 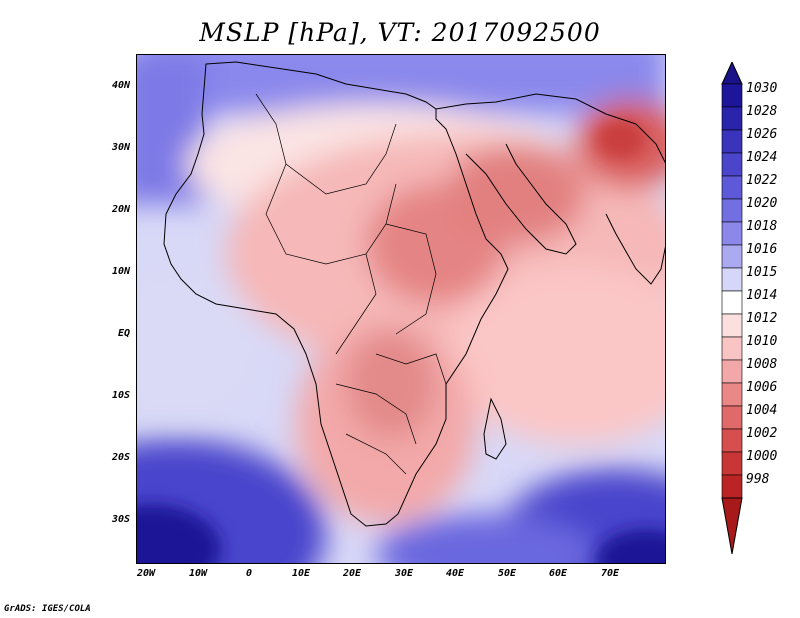 What do you see at coordinates (391, 384) in the screenshot?
I see `congo-low` at bounding box center [391, 384].